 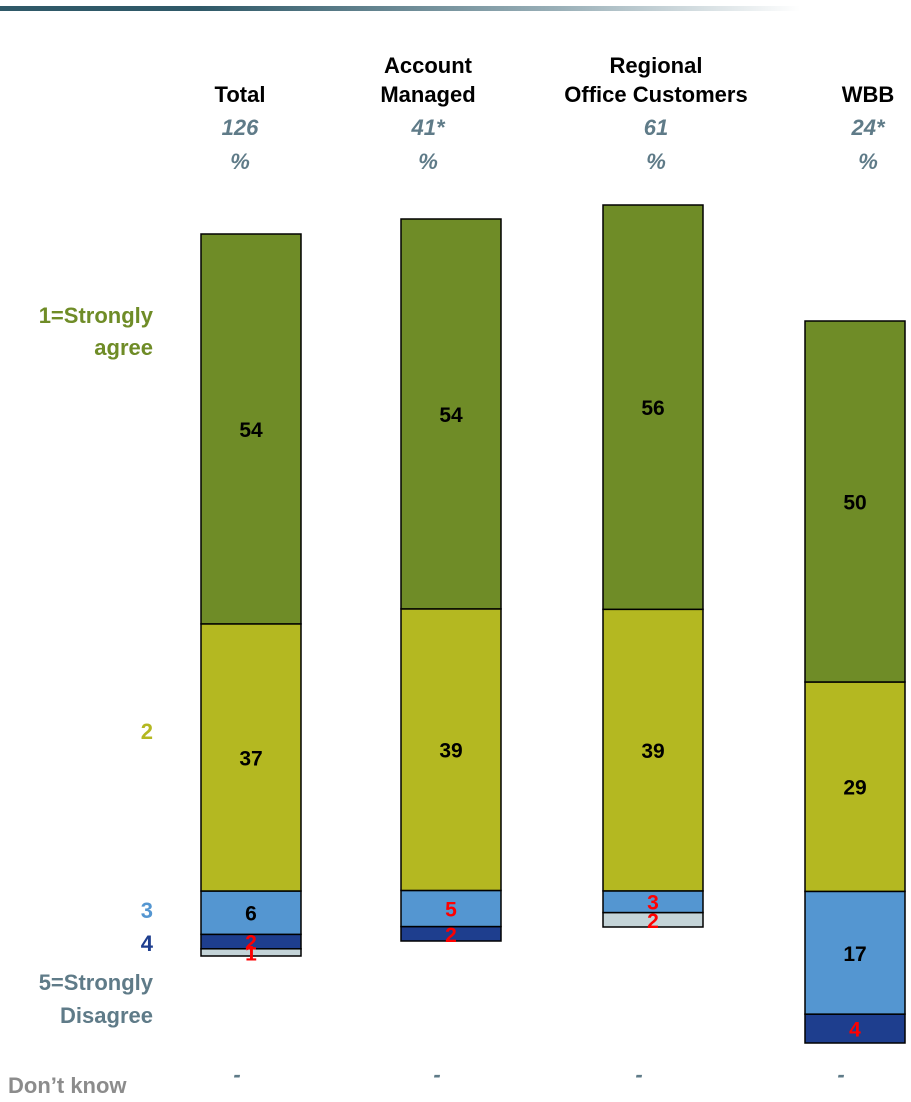 What do you see at coordinates (451, 910) in the screenshot?
I see `data-label: 5` at bounding box center [451, 910].